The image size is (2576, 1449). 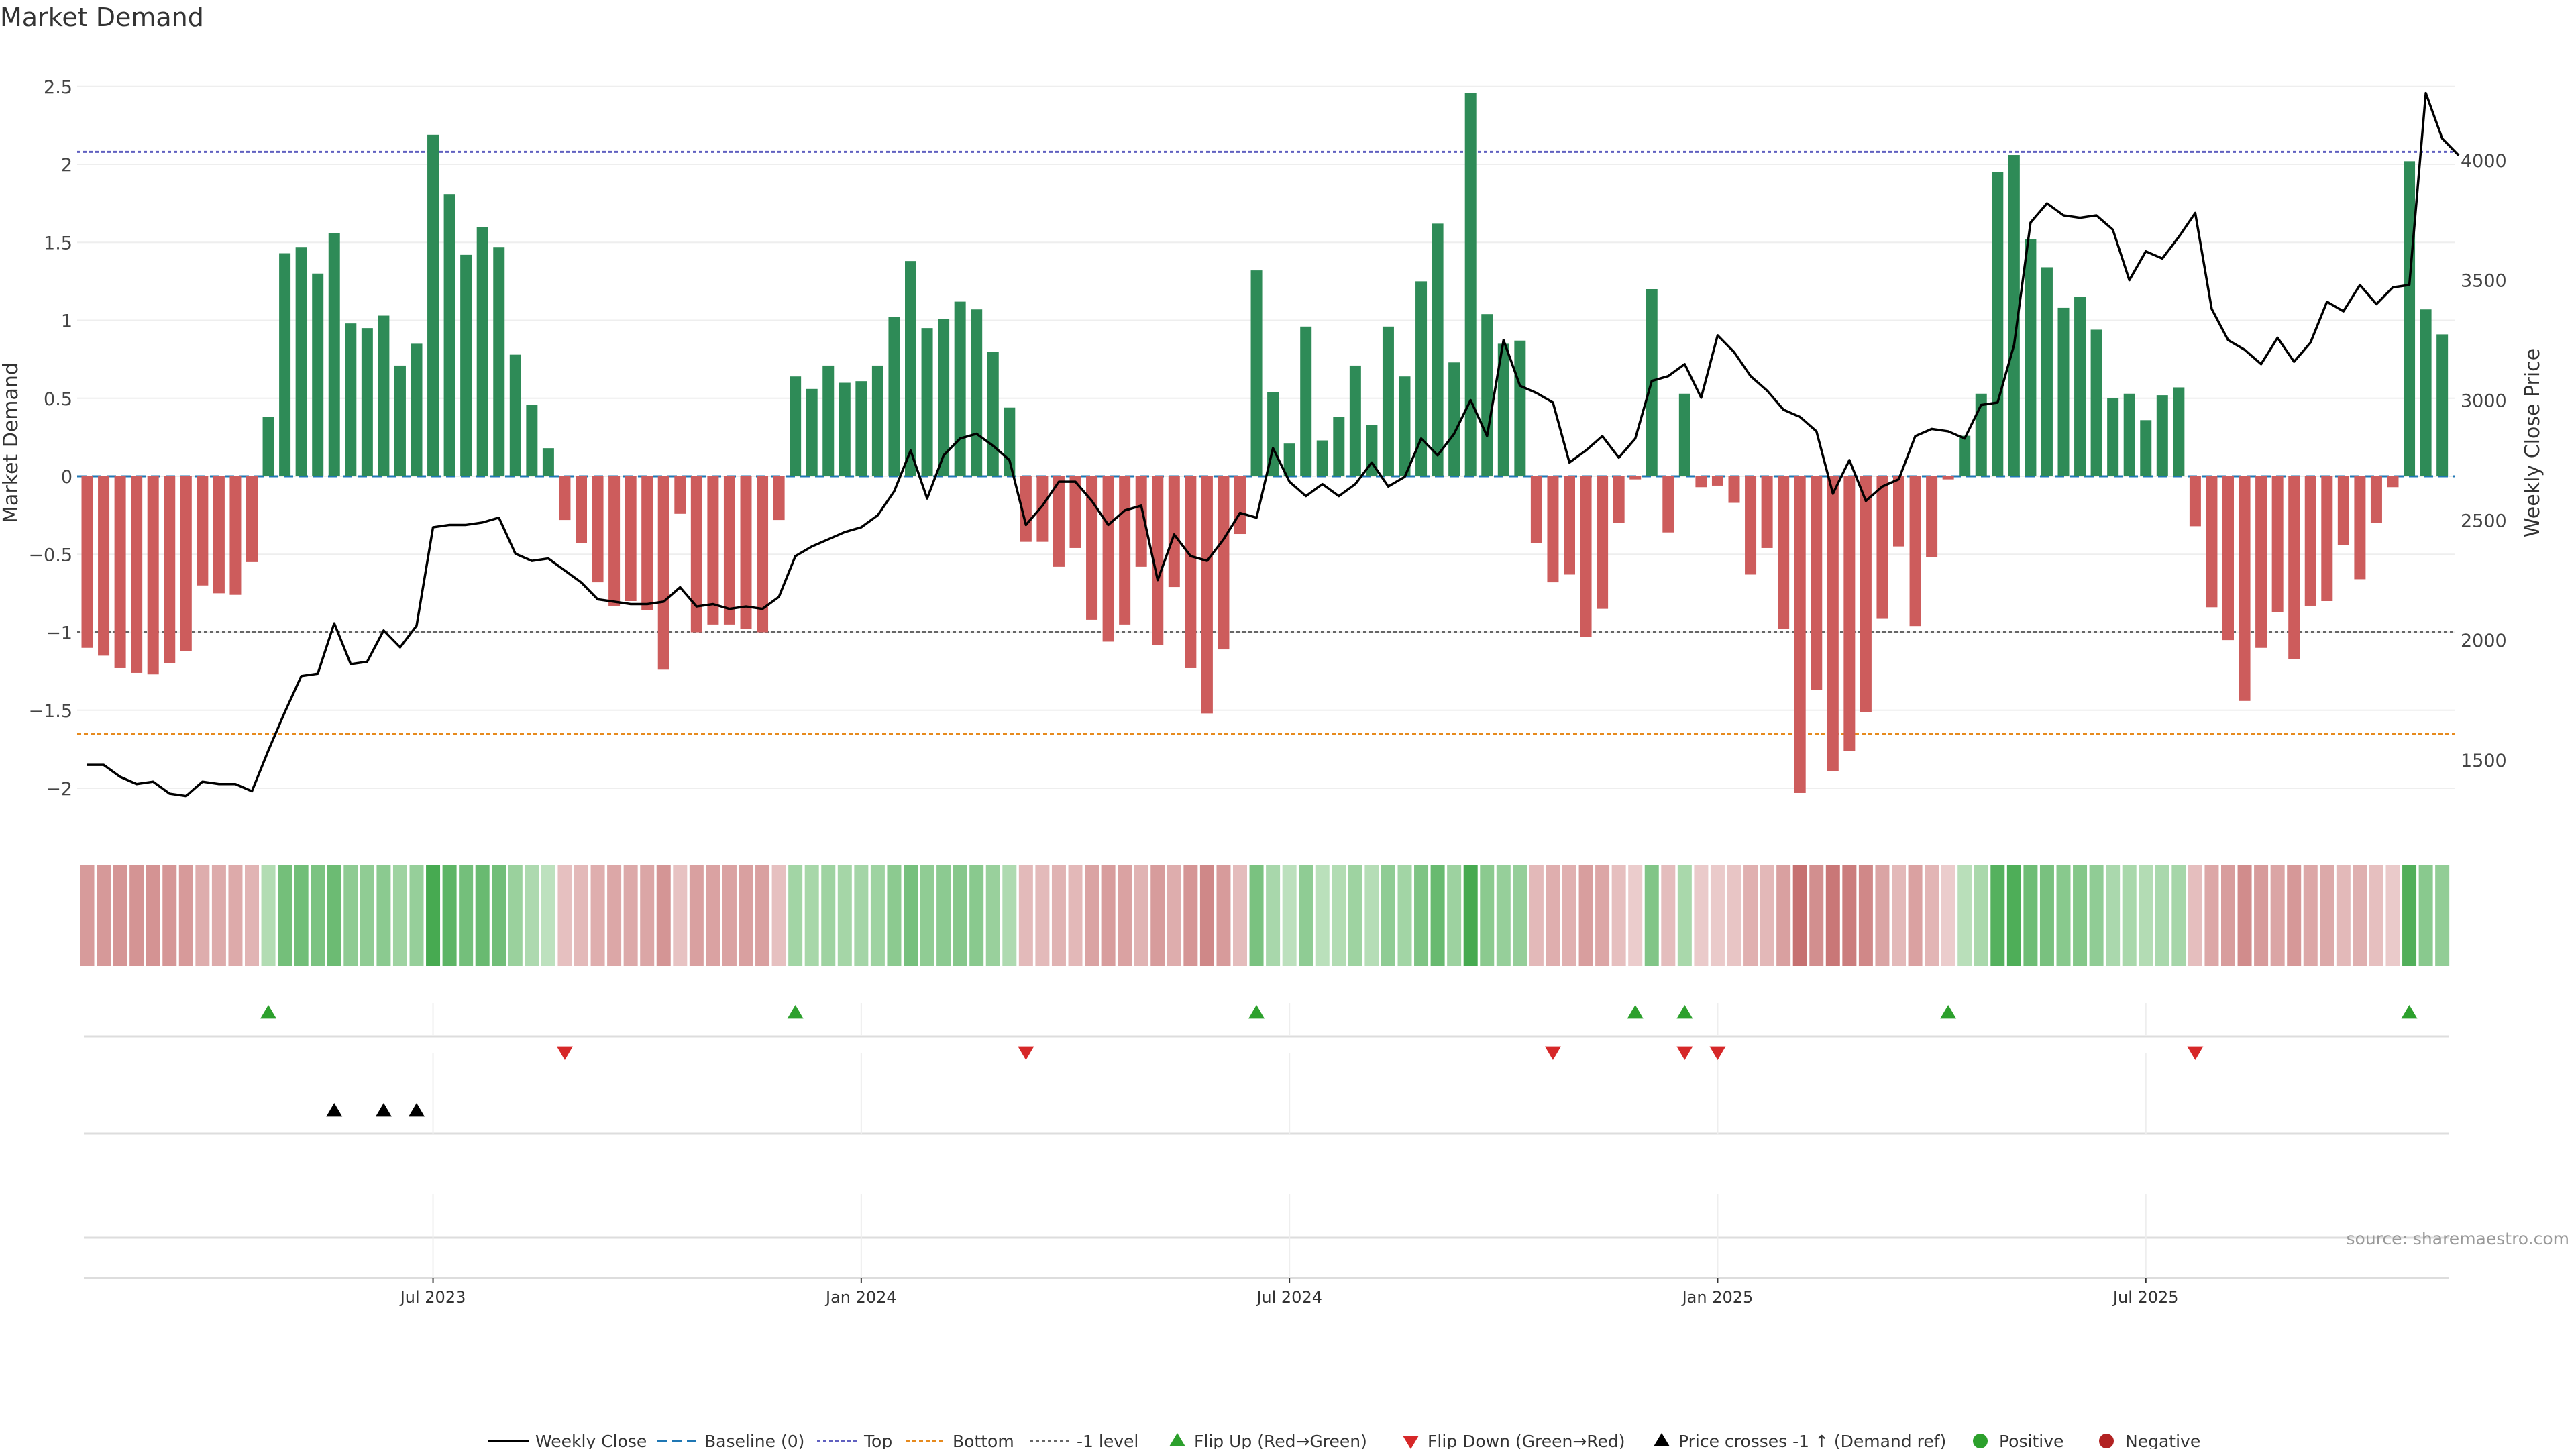 I want to click on date-tick-label: Jan 2024, so click(x=860, y=1297).